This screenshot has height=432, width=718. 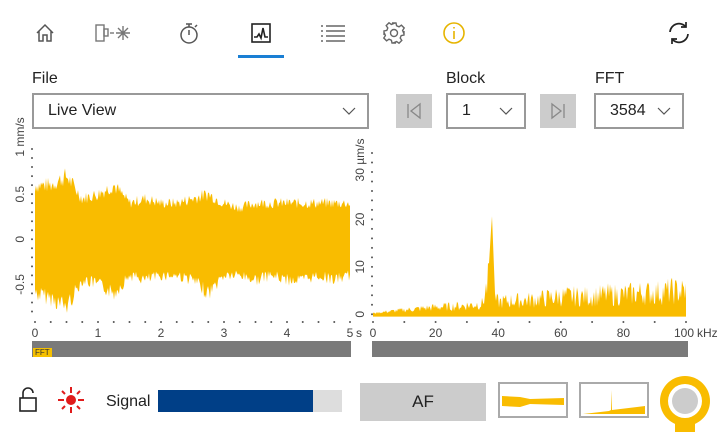 I want to click on time-range-bar, so click(x=191, y=349).